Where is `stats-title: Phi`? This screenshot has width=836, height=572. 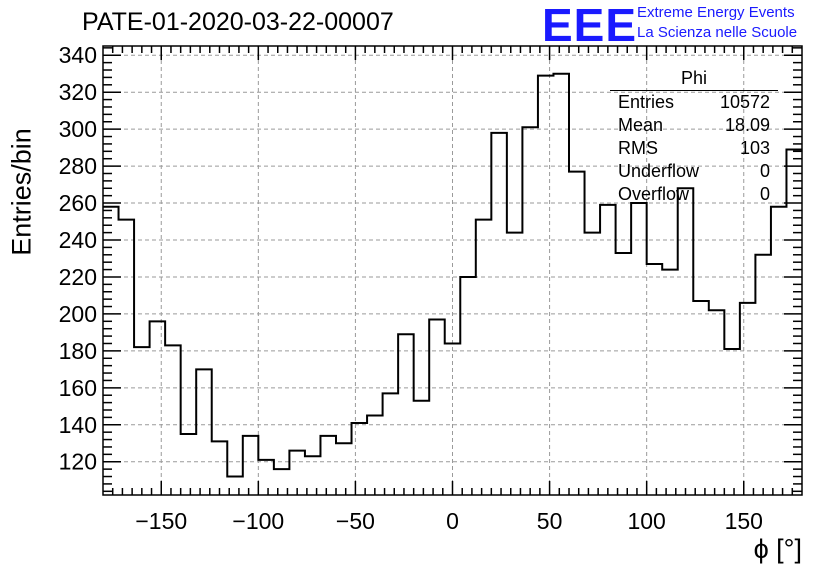
stats-title: Phi is located at coordinates (694, 79).